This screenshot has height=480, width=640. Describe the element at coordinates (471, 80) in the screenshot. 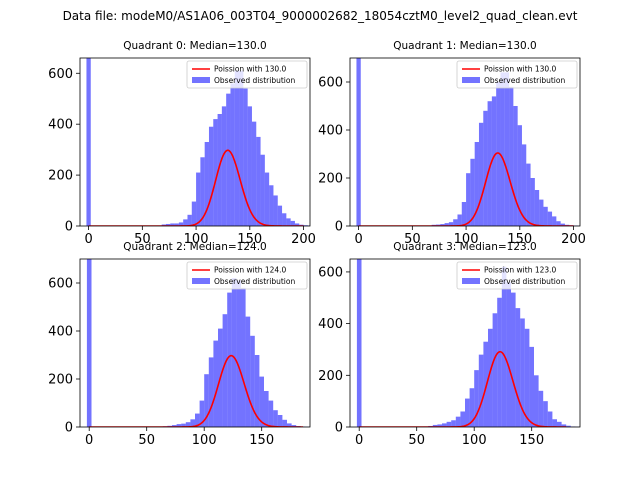

I see `legend-patch-swatch` at that location.